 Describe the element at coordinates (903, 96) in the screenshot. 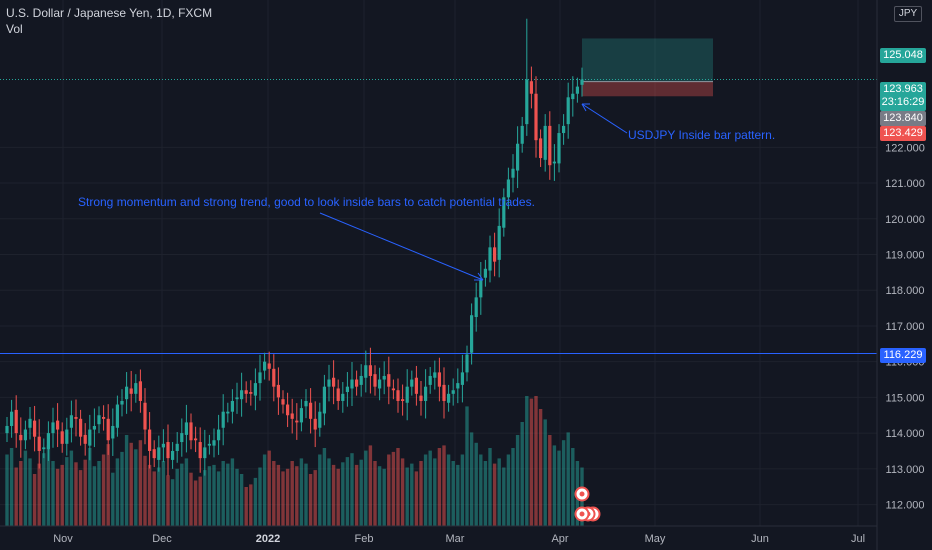

I see `current-price-tag: 123.963 23:16:29` at that location.